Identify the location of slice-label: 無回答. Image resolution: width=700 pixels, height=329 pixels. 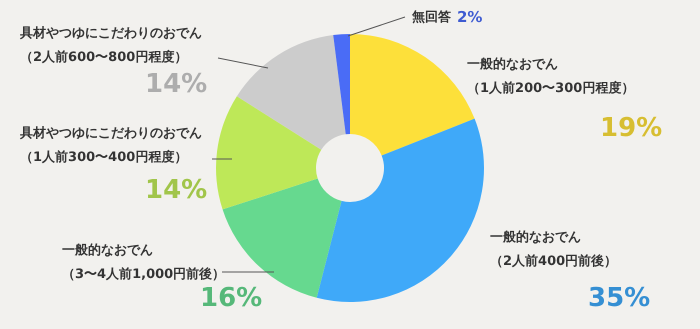
(431, 17).